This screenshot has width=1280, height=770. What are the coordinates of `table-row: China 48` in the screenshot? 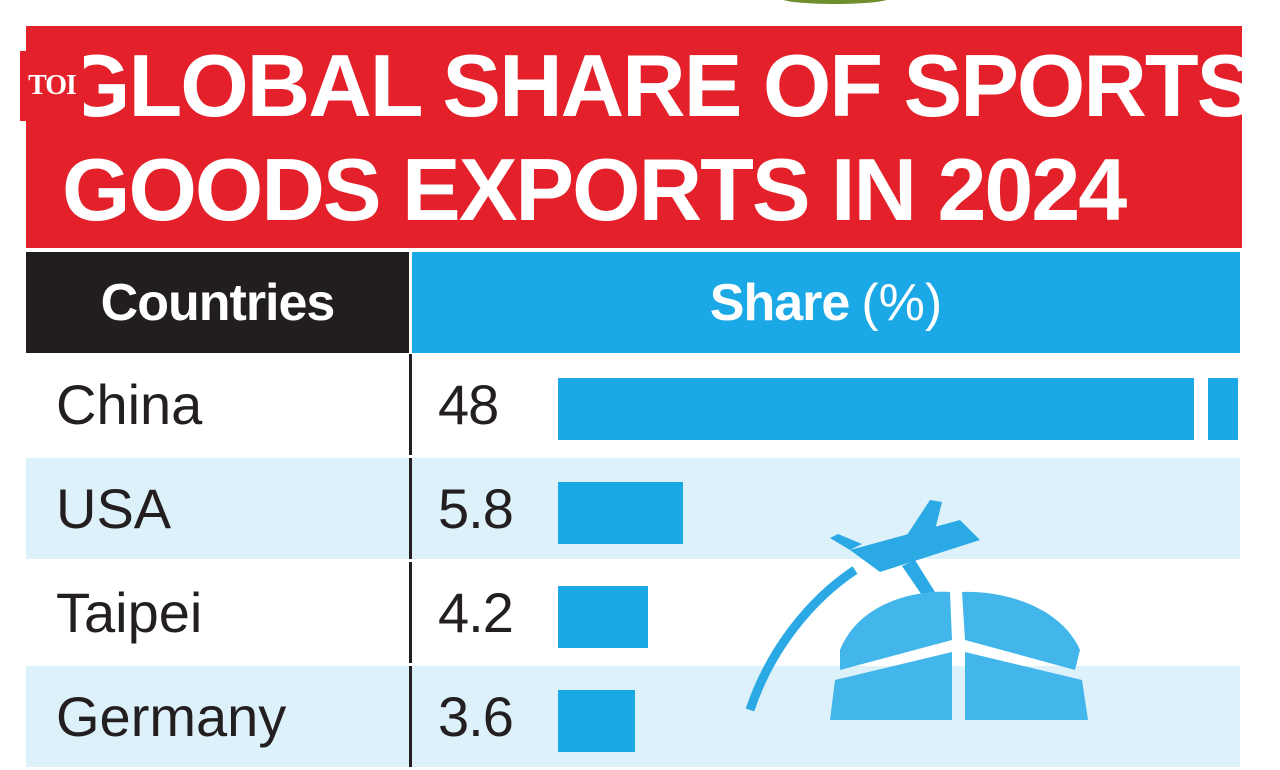 It's located at (633, 406).